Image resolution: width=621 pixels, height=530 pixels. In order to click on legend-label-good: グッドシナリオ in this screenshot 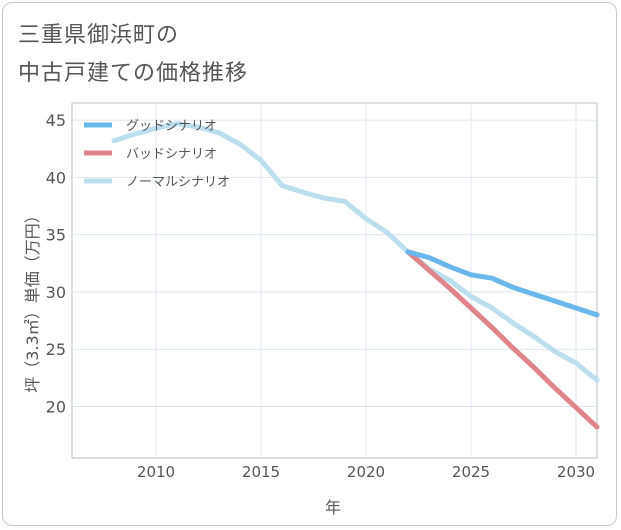, I will do `click(171, 126)`.